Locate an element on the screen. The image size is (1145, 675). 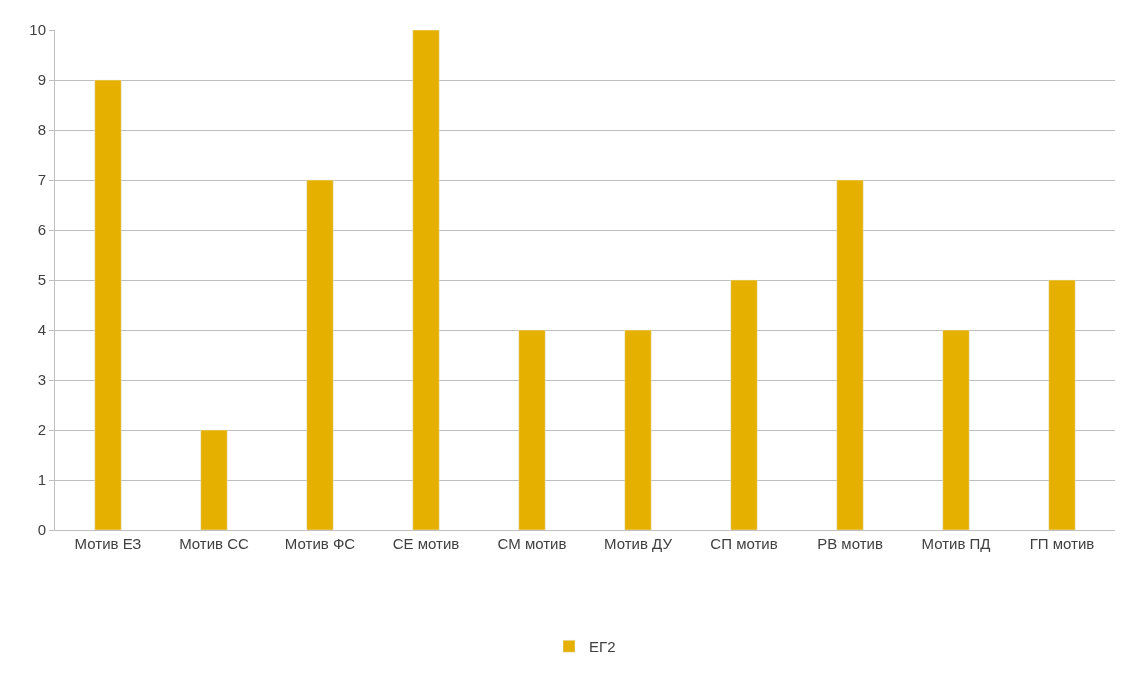
y-tick-label: 6 is located at coordinates (41, 230).